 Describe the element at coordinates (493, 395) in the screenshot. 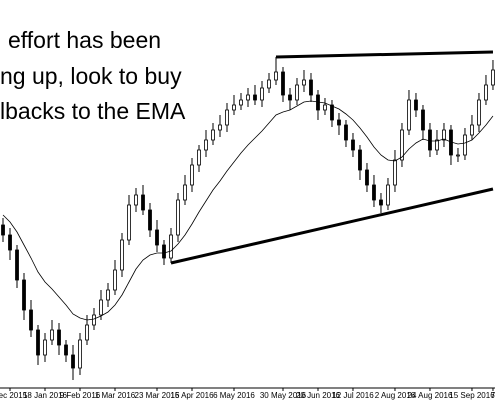

I see `x-tick-label: 7` at that location.